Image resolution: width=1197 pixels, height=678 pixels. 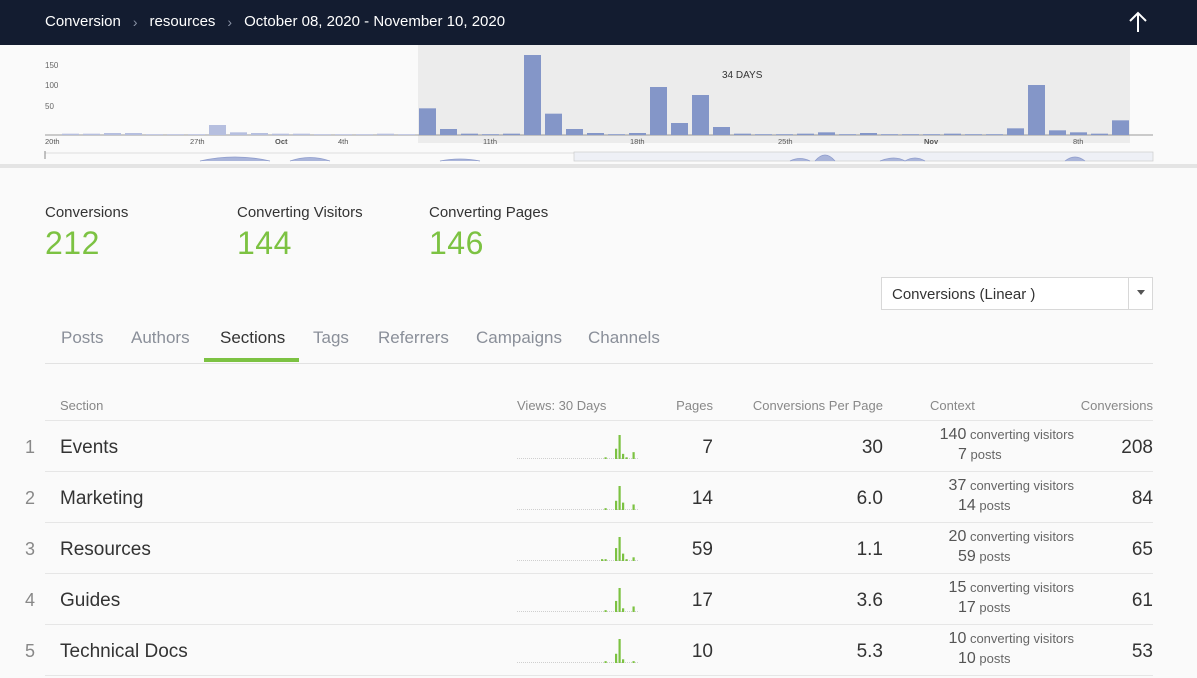 What do you see at coordinates (964, 294) in the screenshot?
I see `metric-select-value: Conversions (Linear )` at bounding box center [964, 294].